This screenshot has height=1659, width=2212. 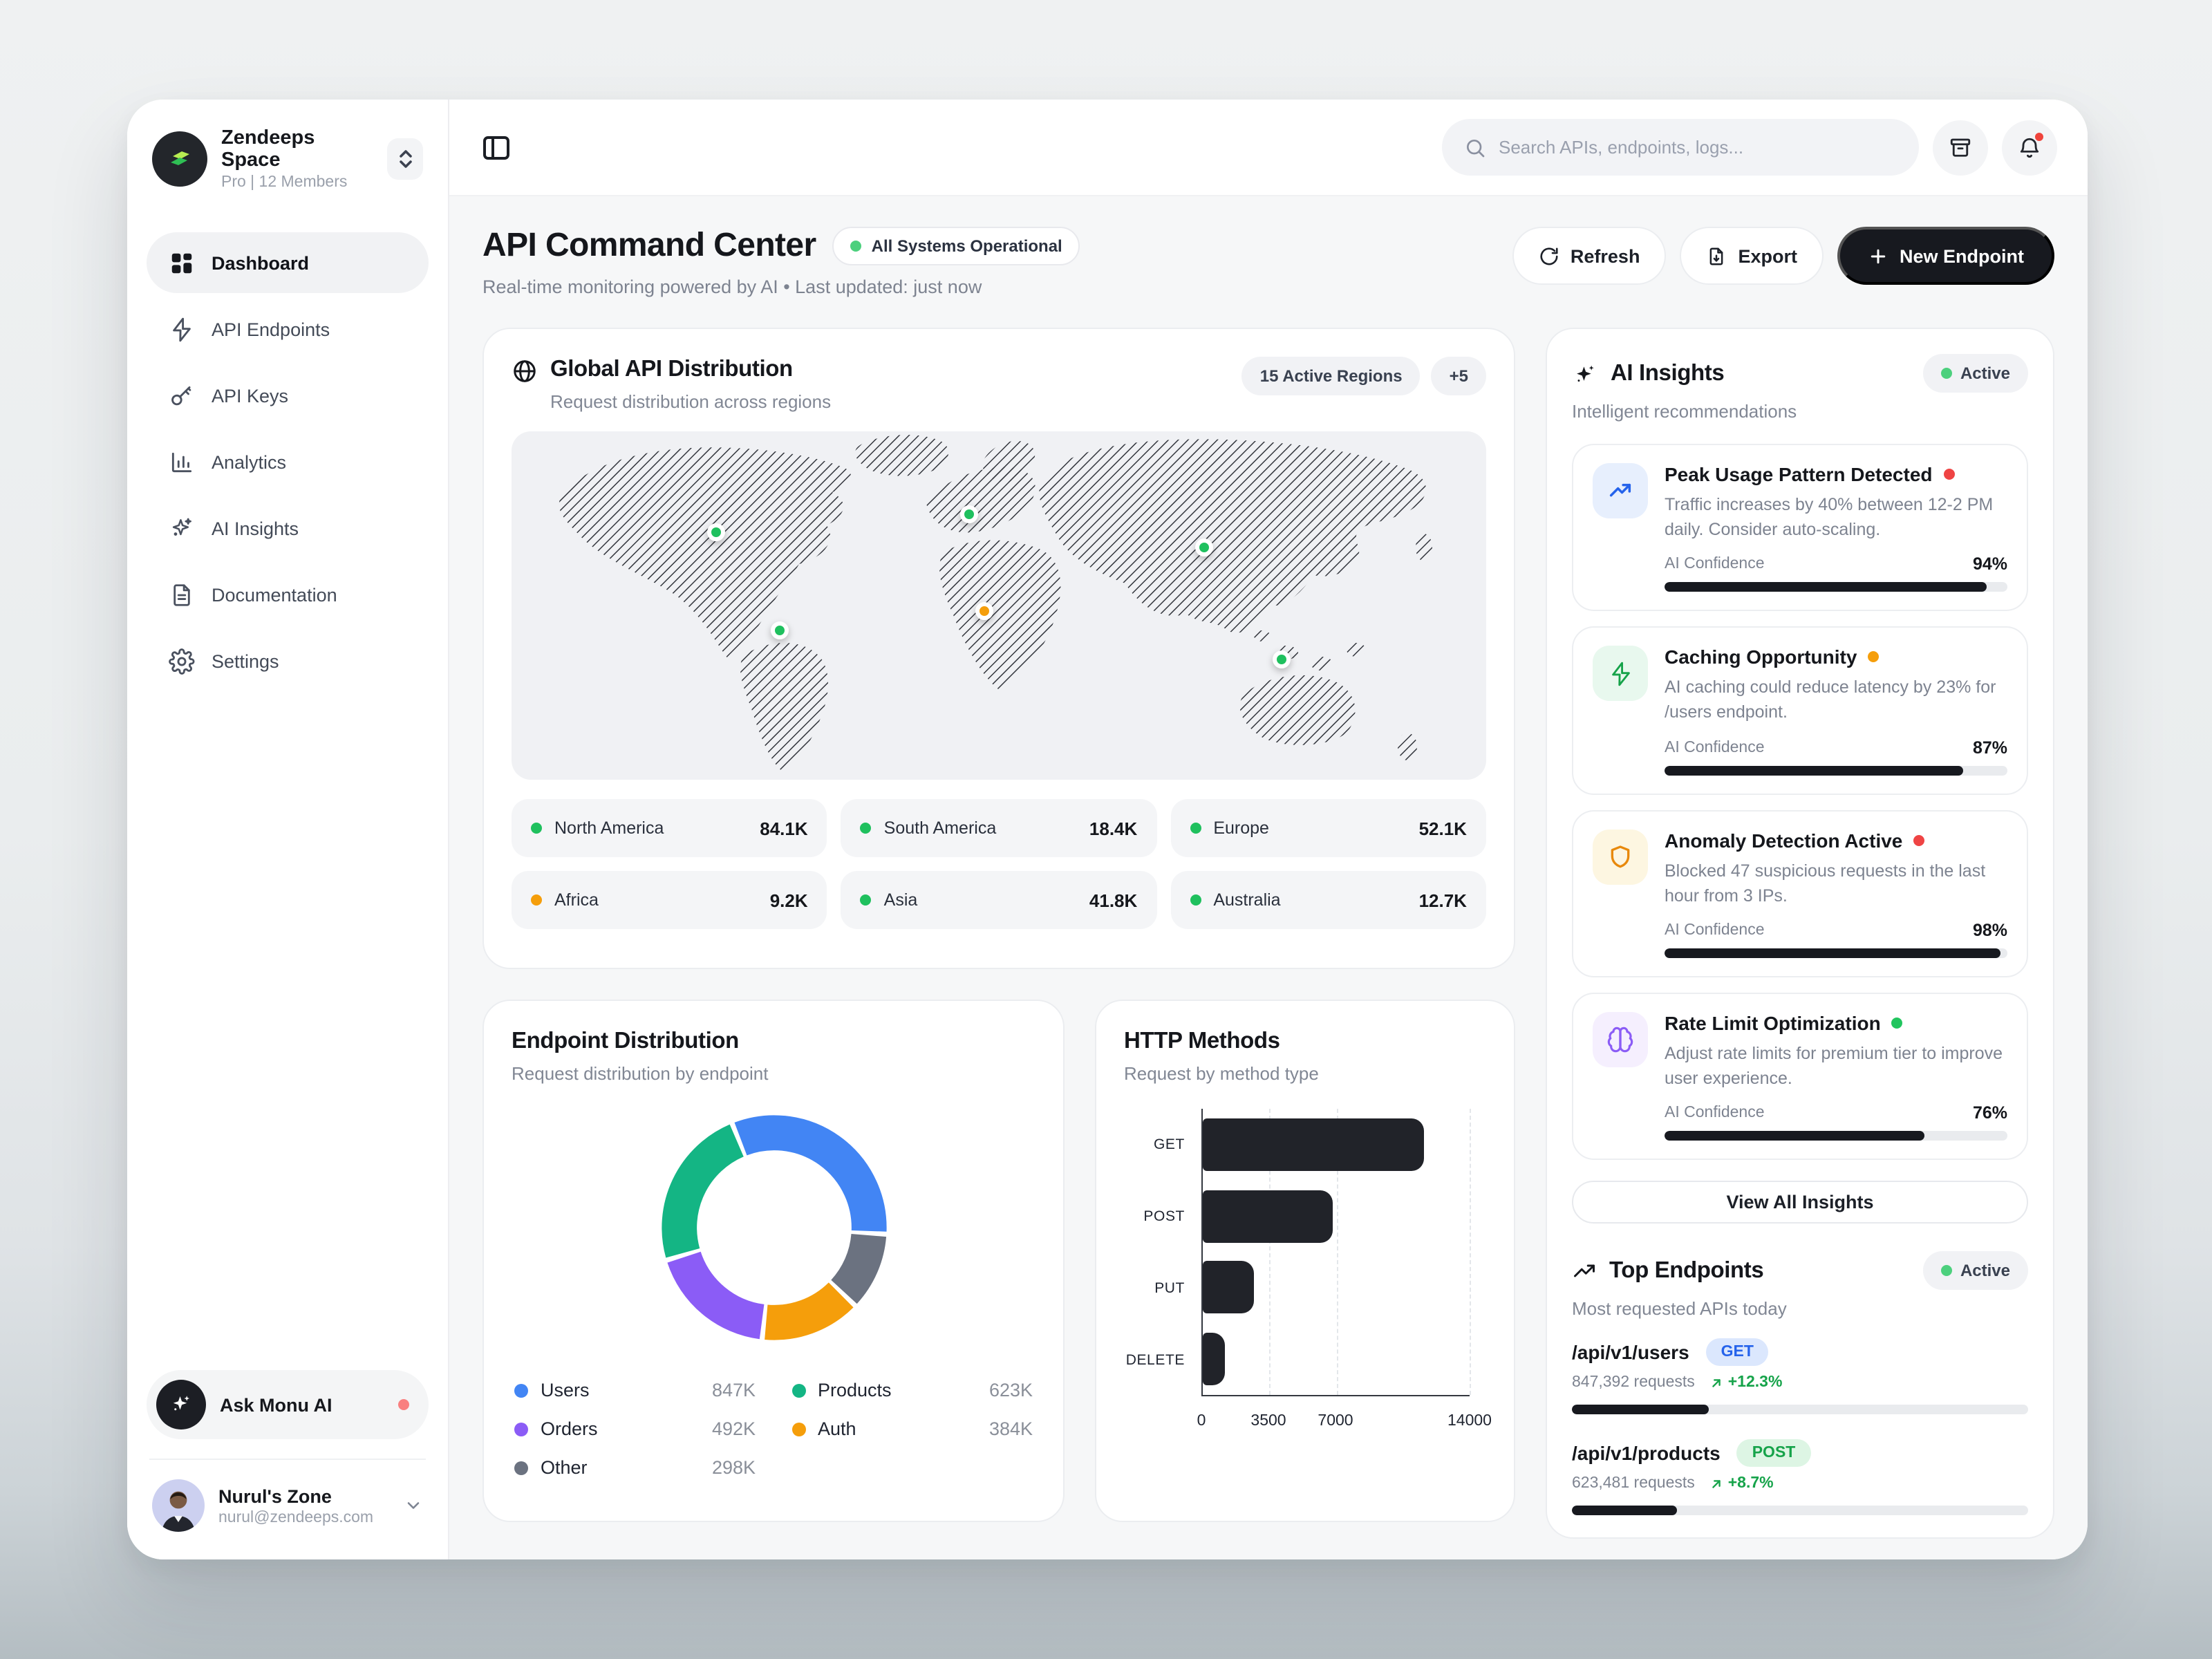 I want to click on method-badge: POST, so click(x=1774, y=1453).